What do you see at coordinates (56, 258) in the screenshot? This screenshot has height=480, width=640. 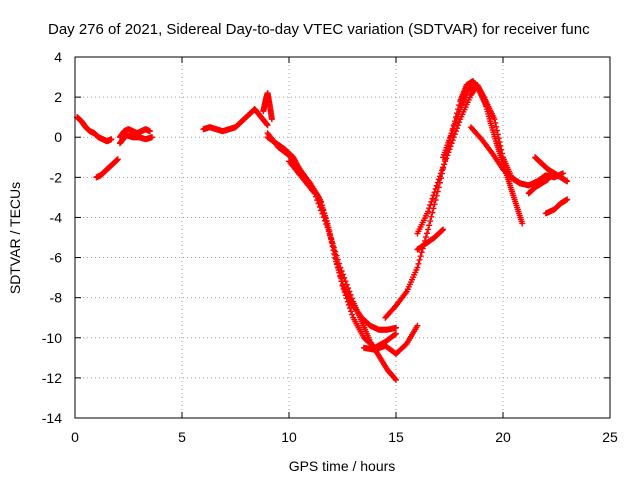 I see `y-tick-label: -6` at bounding box center [56, 258].